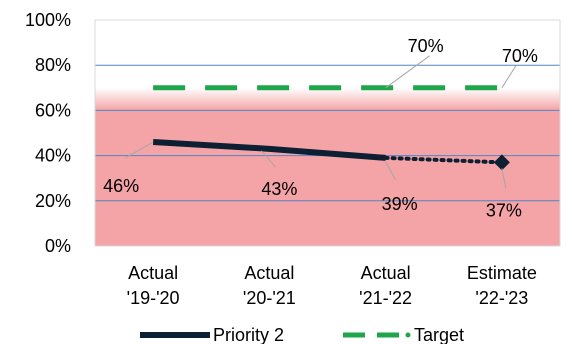 The height and width of the screenshot is (344, 572). I want to click on y-tick-label: 80%, so click(53, 65).